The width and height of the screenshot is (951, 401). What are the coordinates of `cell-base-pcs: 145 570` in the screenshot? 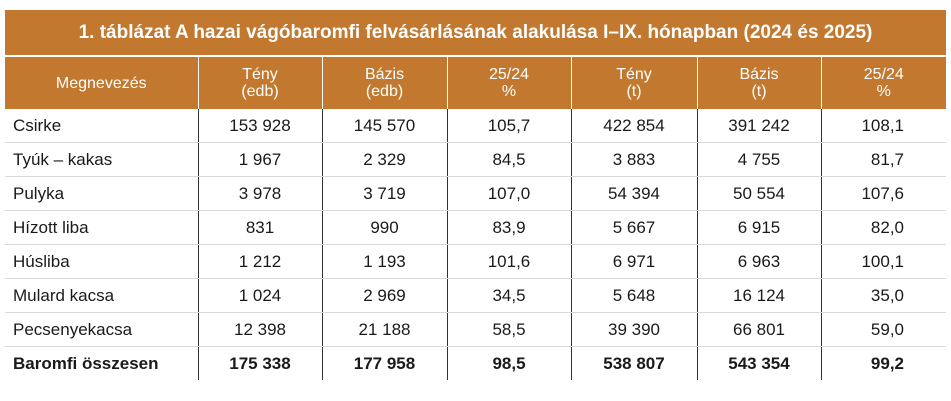 It's located at (384, 126).